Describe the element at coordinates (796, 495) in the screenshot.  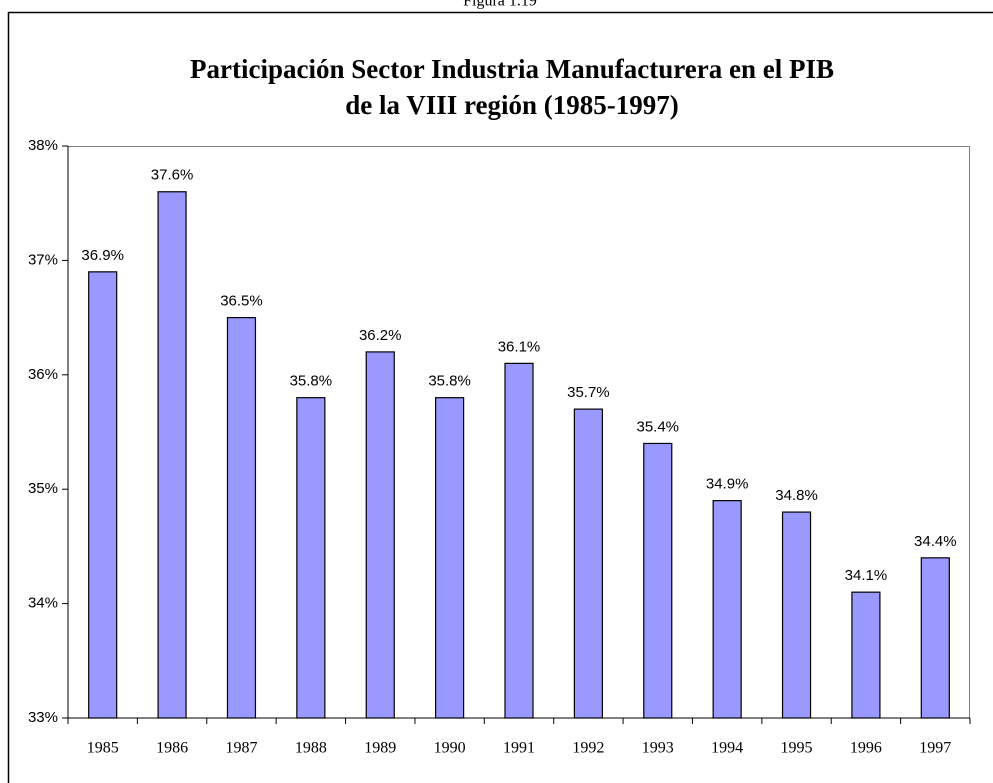
I see `data-label: 34.8%` at that location.